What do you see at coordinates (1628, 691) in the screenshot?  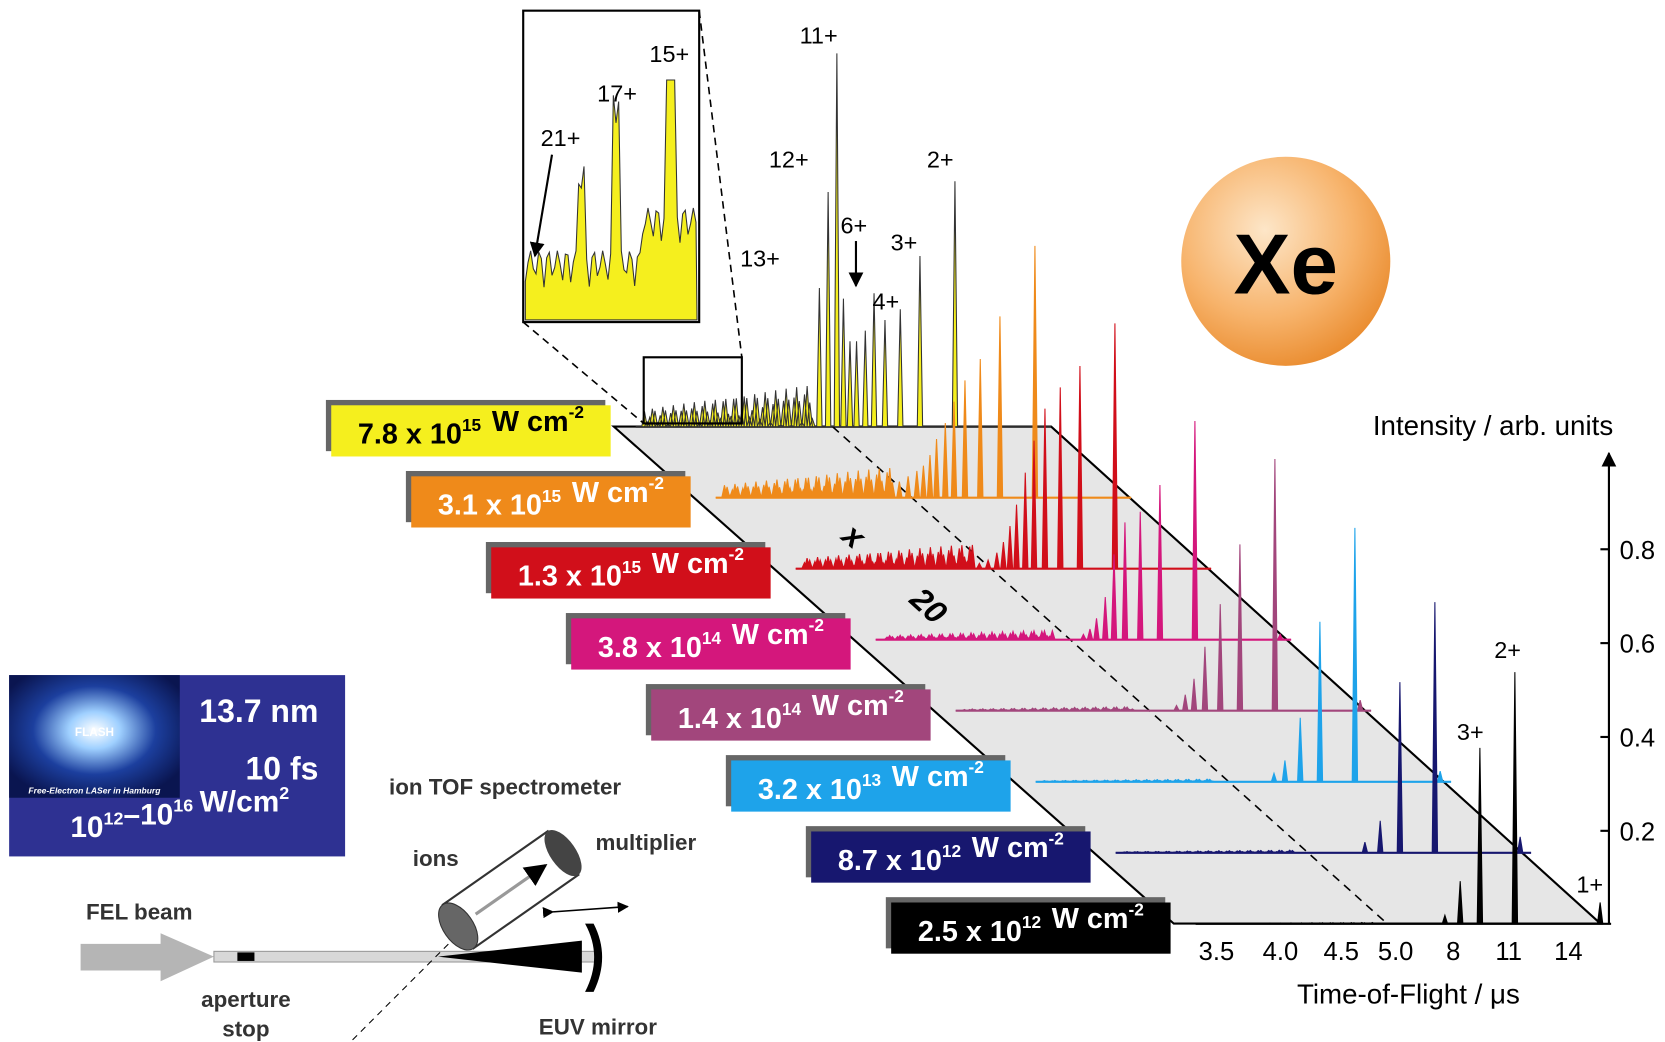 I see `y-ticks: 0.2 0.4 0.6 0.8` at bounding box center [1628, 691].